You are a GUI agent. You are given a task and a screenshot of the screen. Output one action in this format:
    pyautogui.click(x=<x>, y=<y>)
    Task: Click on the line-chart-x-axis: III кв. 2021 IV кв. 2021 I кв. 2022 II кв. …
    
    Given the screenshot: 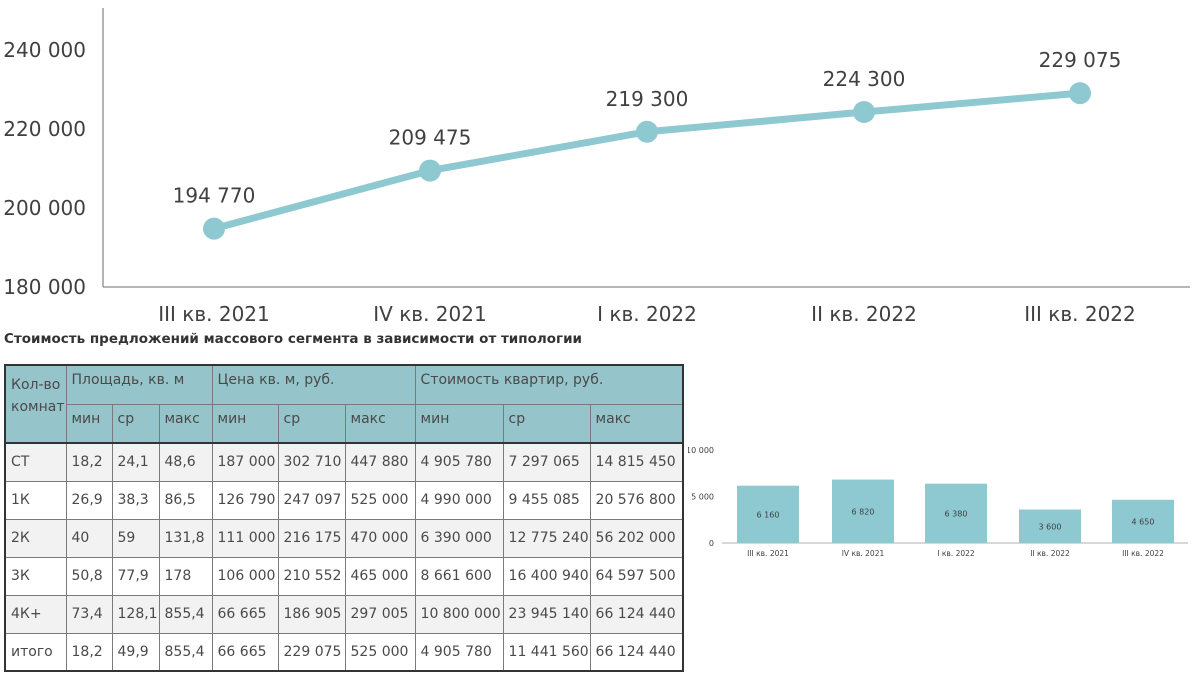 What is the action you would take?
    pyautogui.click(x=647, y=314)
    